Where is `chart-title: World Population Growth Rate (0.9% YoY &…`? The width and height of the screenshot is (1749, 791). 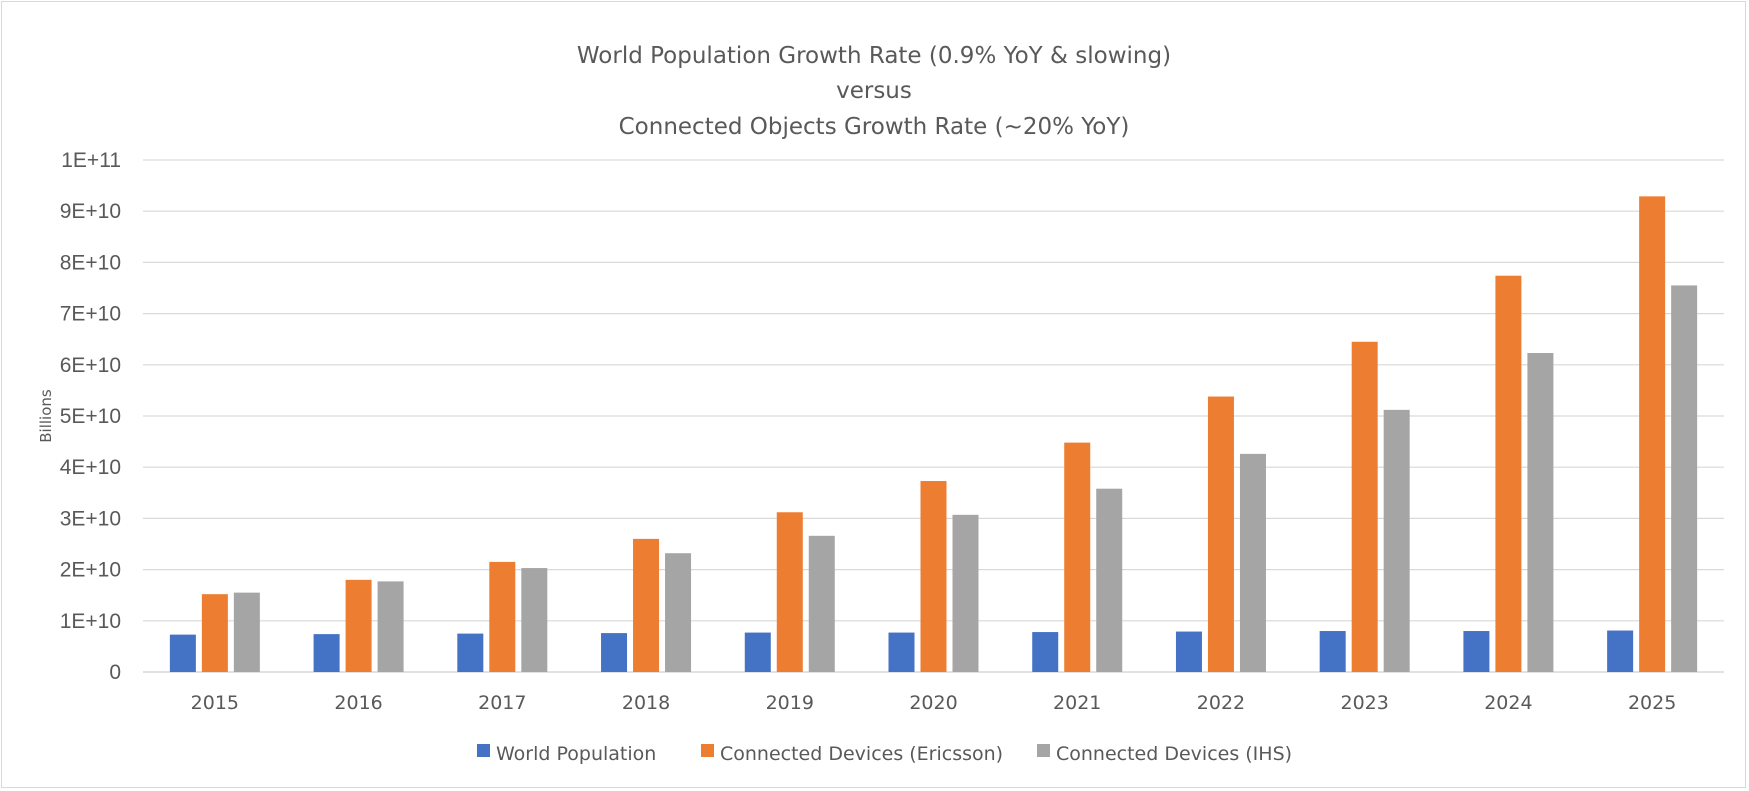 chart-title: World Population Growth Rate (0.9% YoY &… is located at coordinates (874, 91).